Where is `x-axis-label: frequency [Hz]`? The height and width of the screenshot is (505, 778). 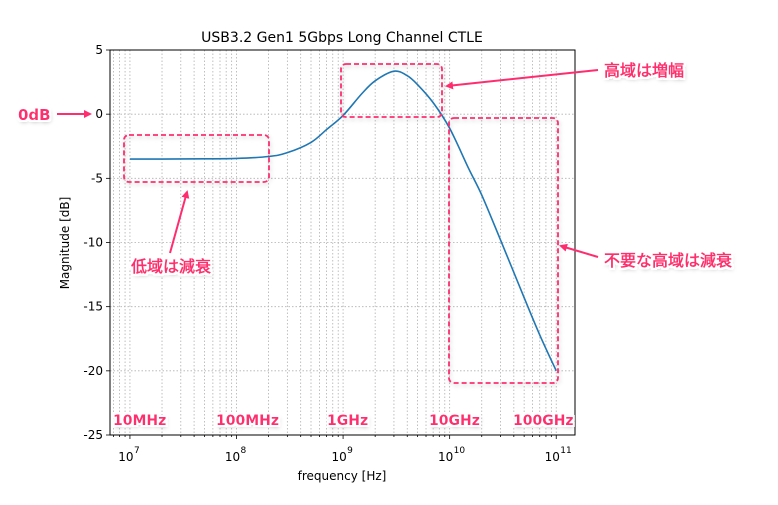 x-axis-label: frequency [Hz] is located at coordinates (342, 476).